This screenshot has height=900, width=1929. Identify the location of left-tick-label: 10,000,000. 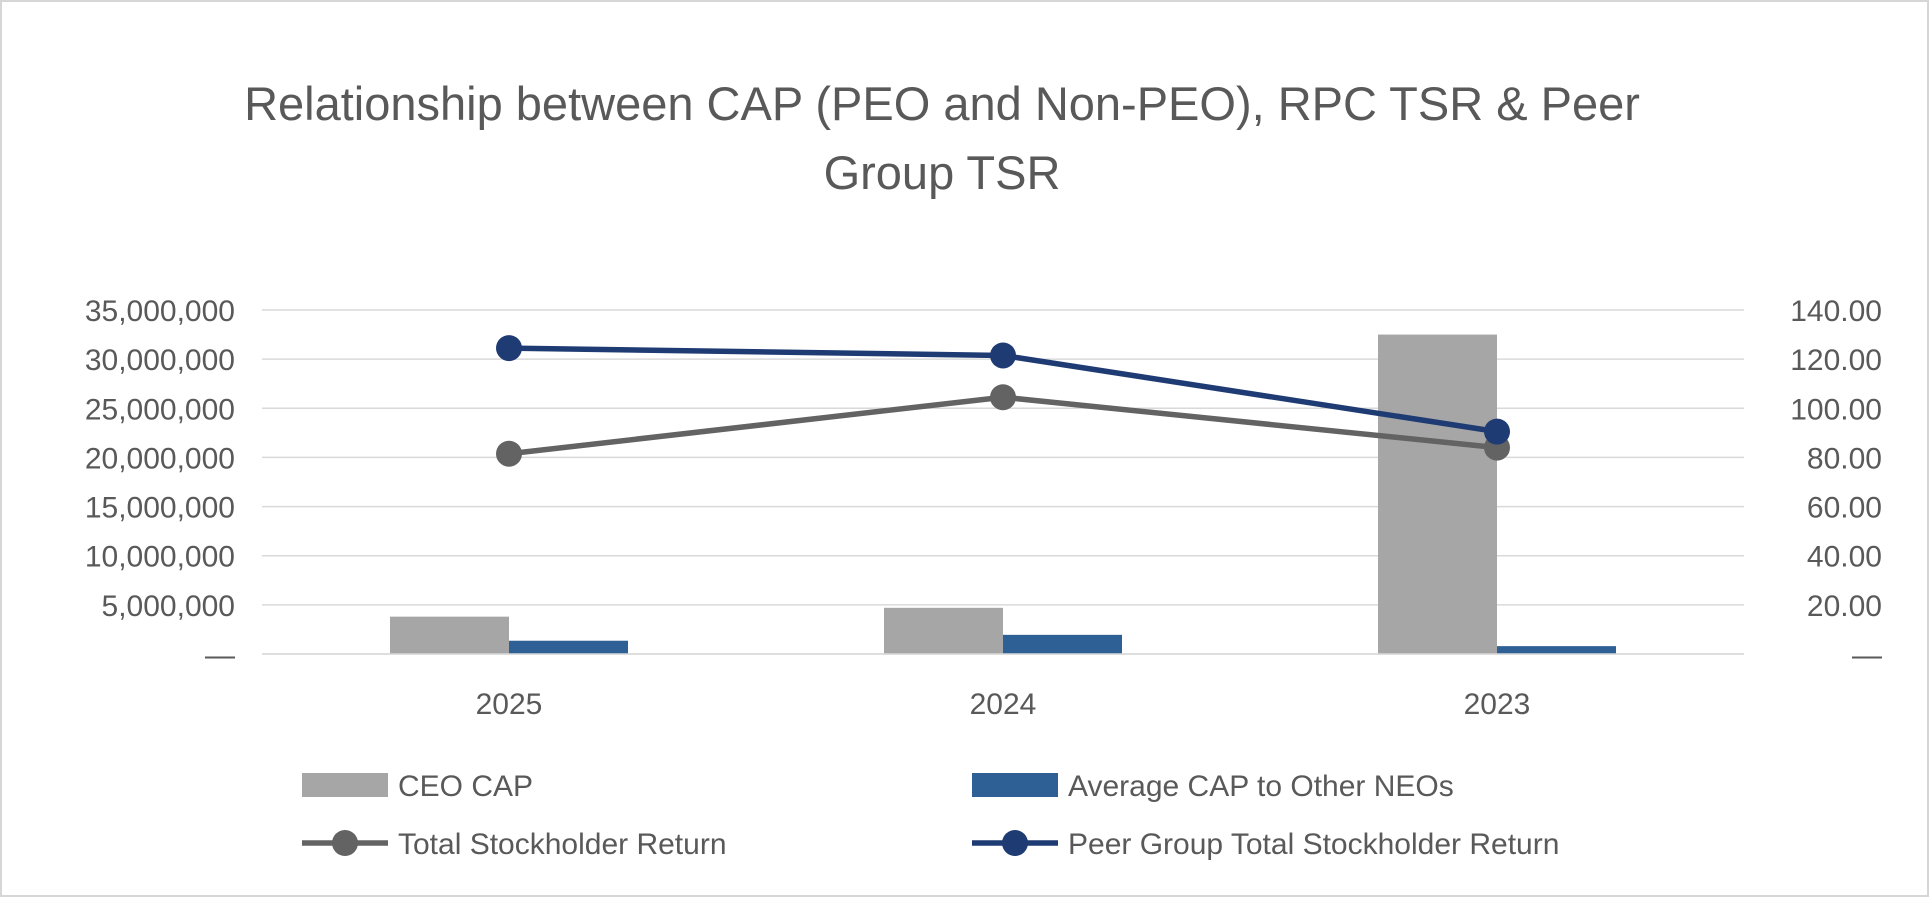
(160, 557).